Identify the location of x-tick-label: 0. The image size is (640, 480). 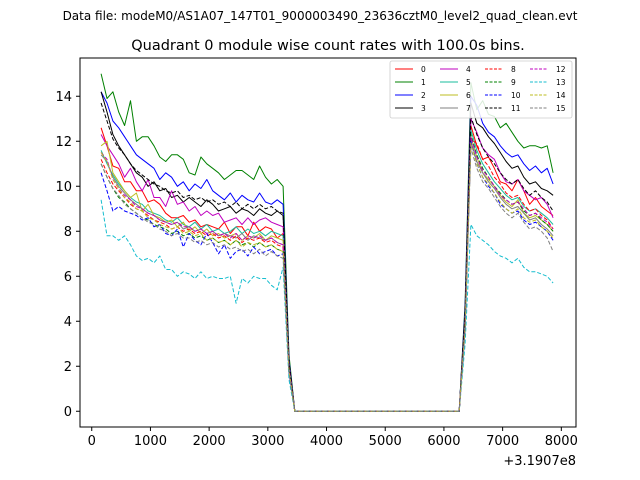
(92, 441).